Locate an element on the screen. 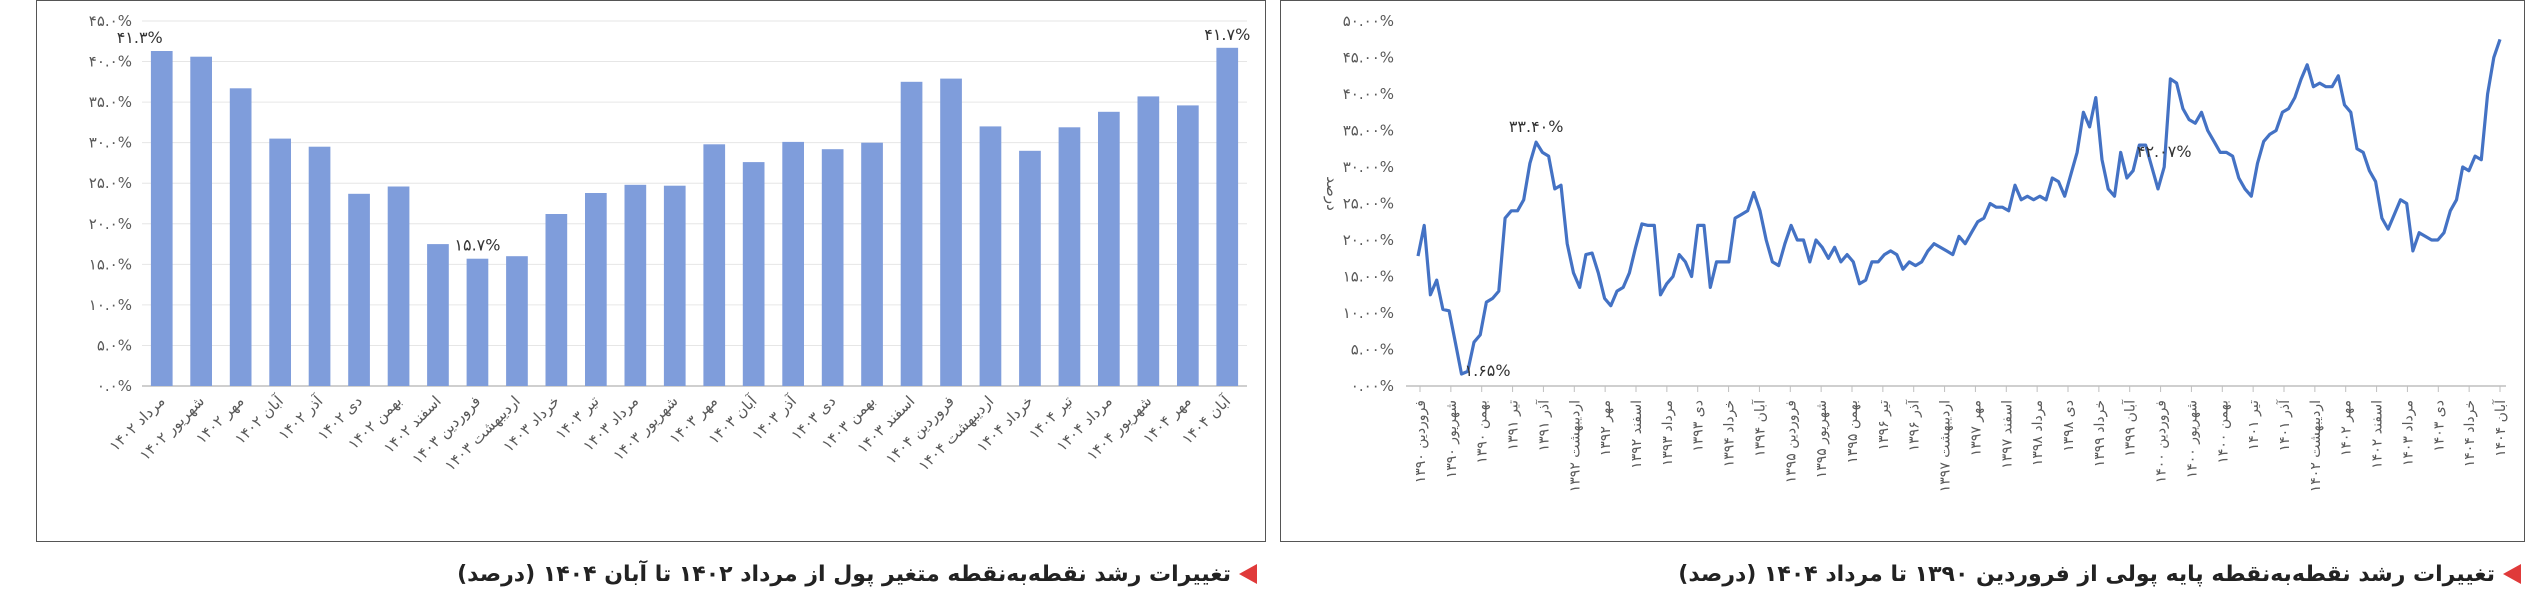  x-tick-label: شهریور ۱۳۹۰ is located at coordinates (1452, 439).